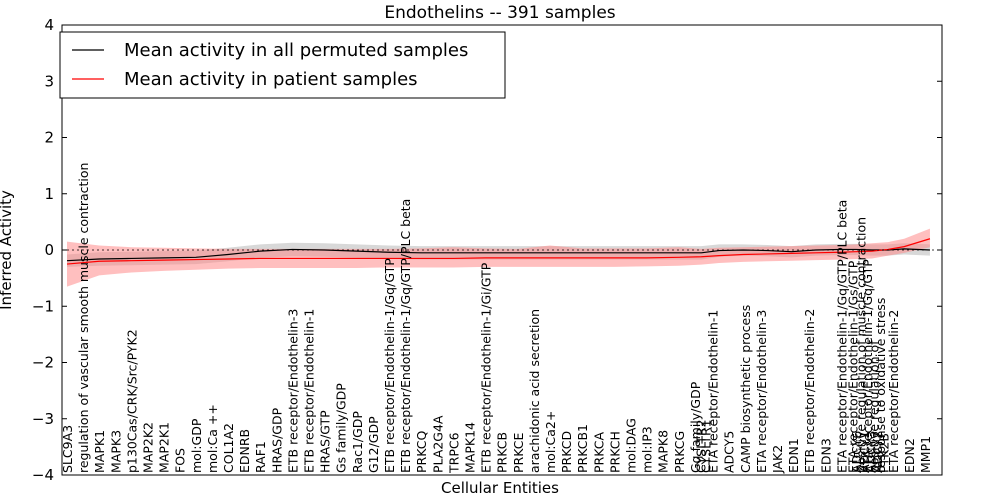 Image resolution: width=1000 pixels, height=500 pixels. I want to click on x-category-label: TRPC6, so click(453, 453).